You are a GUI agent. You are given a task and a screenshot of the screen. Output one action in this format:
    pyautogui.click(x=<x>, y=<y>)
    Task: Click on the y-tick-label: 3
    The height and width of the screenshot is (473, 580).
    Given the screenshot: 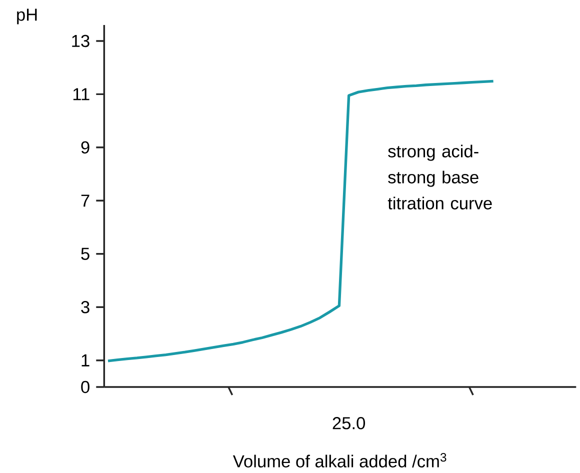 What is the action you would take?
    pyautogui.click(x=85, y=307)
    